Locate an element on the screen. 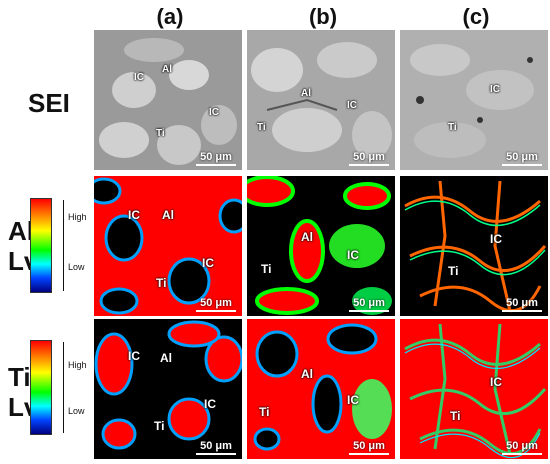  sei-panel-b: Al IC Ti 50 μm is located at coordinates (321, 100).